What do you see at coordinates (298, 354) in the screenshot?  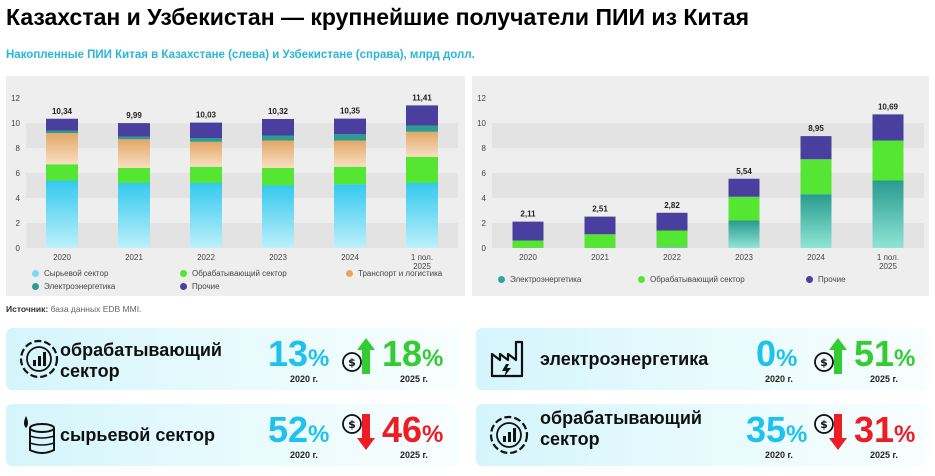 I see `value-2020: 13%` at bounding box center [298, 354].